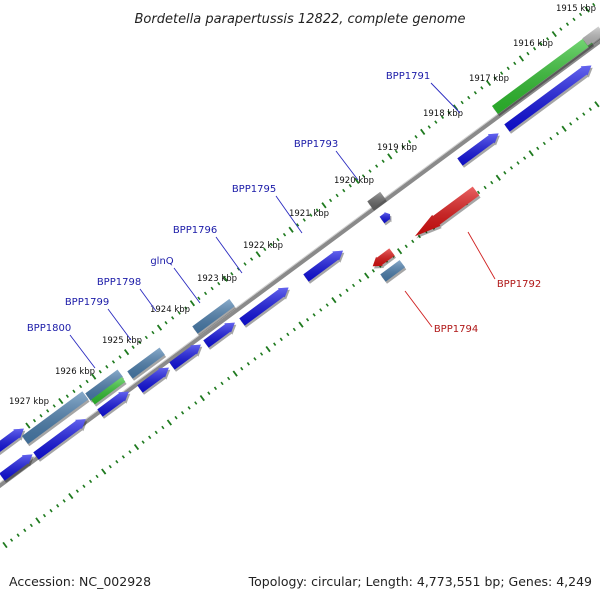  I want to click on gene-label-bpp1796: BPP1796, so click(195, 230).